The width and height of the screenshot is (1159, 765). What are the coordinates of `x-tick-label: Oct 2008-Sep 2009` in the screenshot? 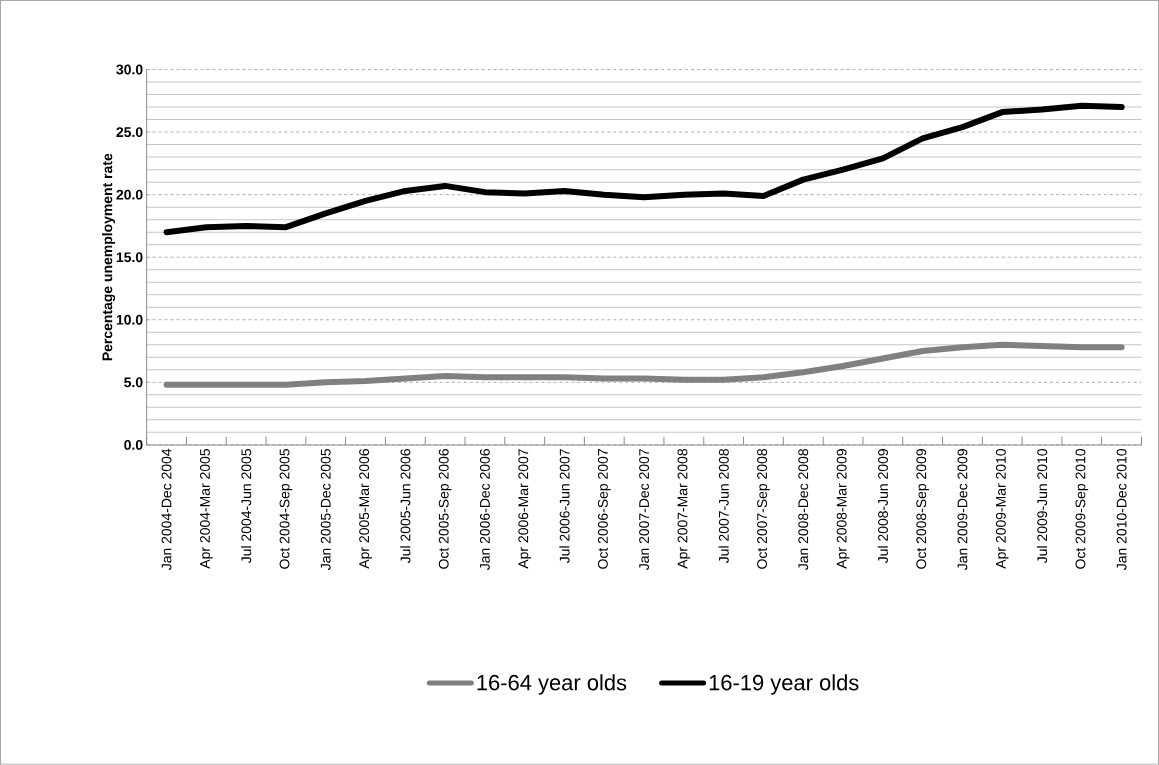 It's located at (922, 509).